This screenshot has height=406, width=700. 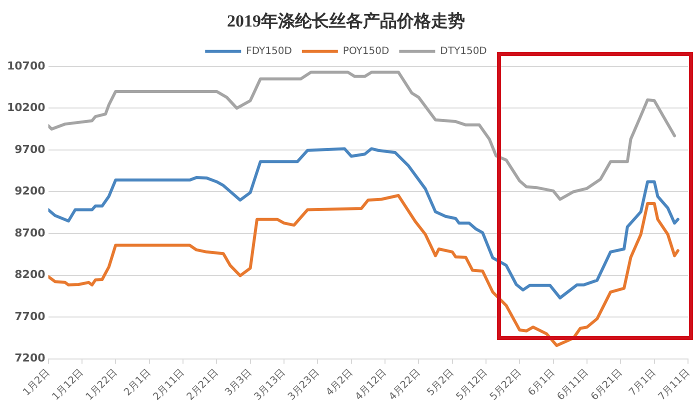 What do you see at coordinates (542, 382) in the screenshot?
I see `x-tick-label: 6月1日` at bounding box center [542, 382].